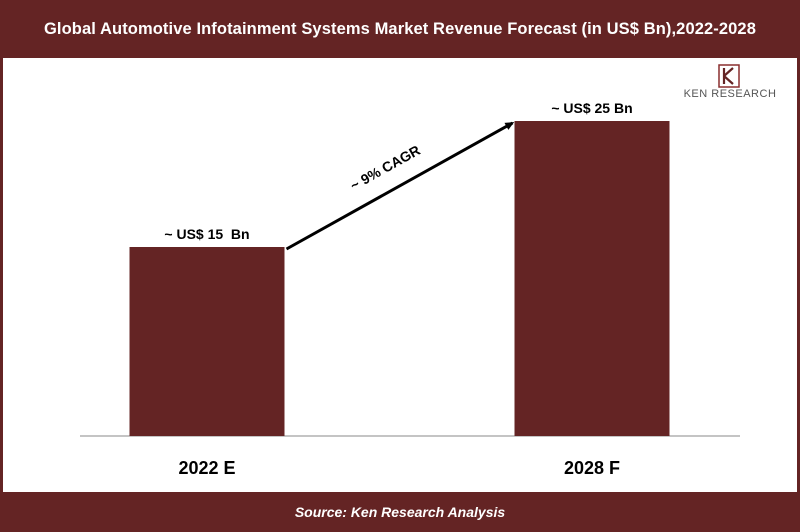  I want to click on bar-2022-e, so click(207, 341).